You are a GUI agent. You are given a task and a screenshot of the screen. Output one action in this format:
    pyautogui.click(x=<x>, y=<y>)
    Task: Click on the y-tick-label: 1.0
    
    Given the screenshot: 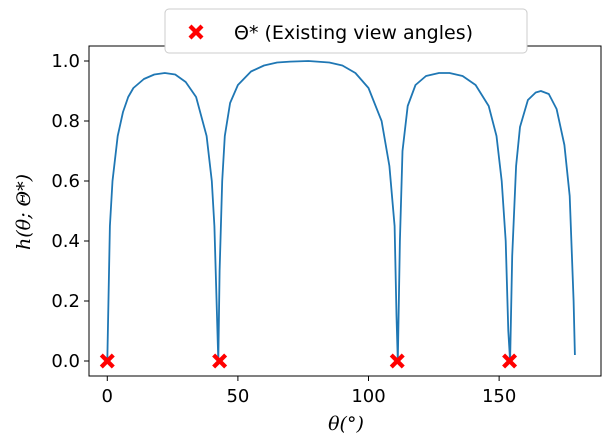 What is the action you would take?
    pyautogui.click(x=65, y=61)
    